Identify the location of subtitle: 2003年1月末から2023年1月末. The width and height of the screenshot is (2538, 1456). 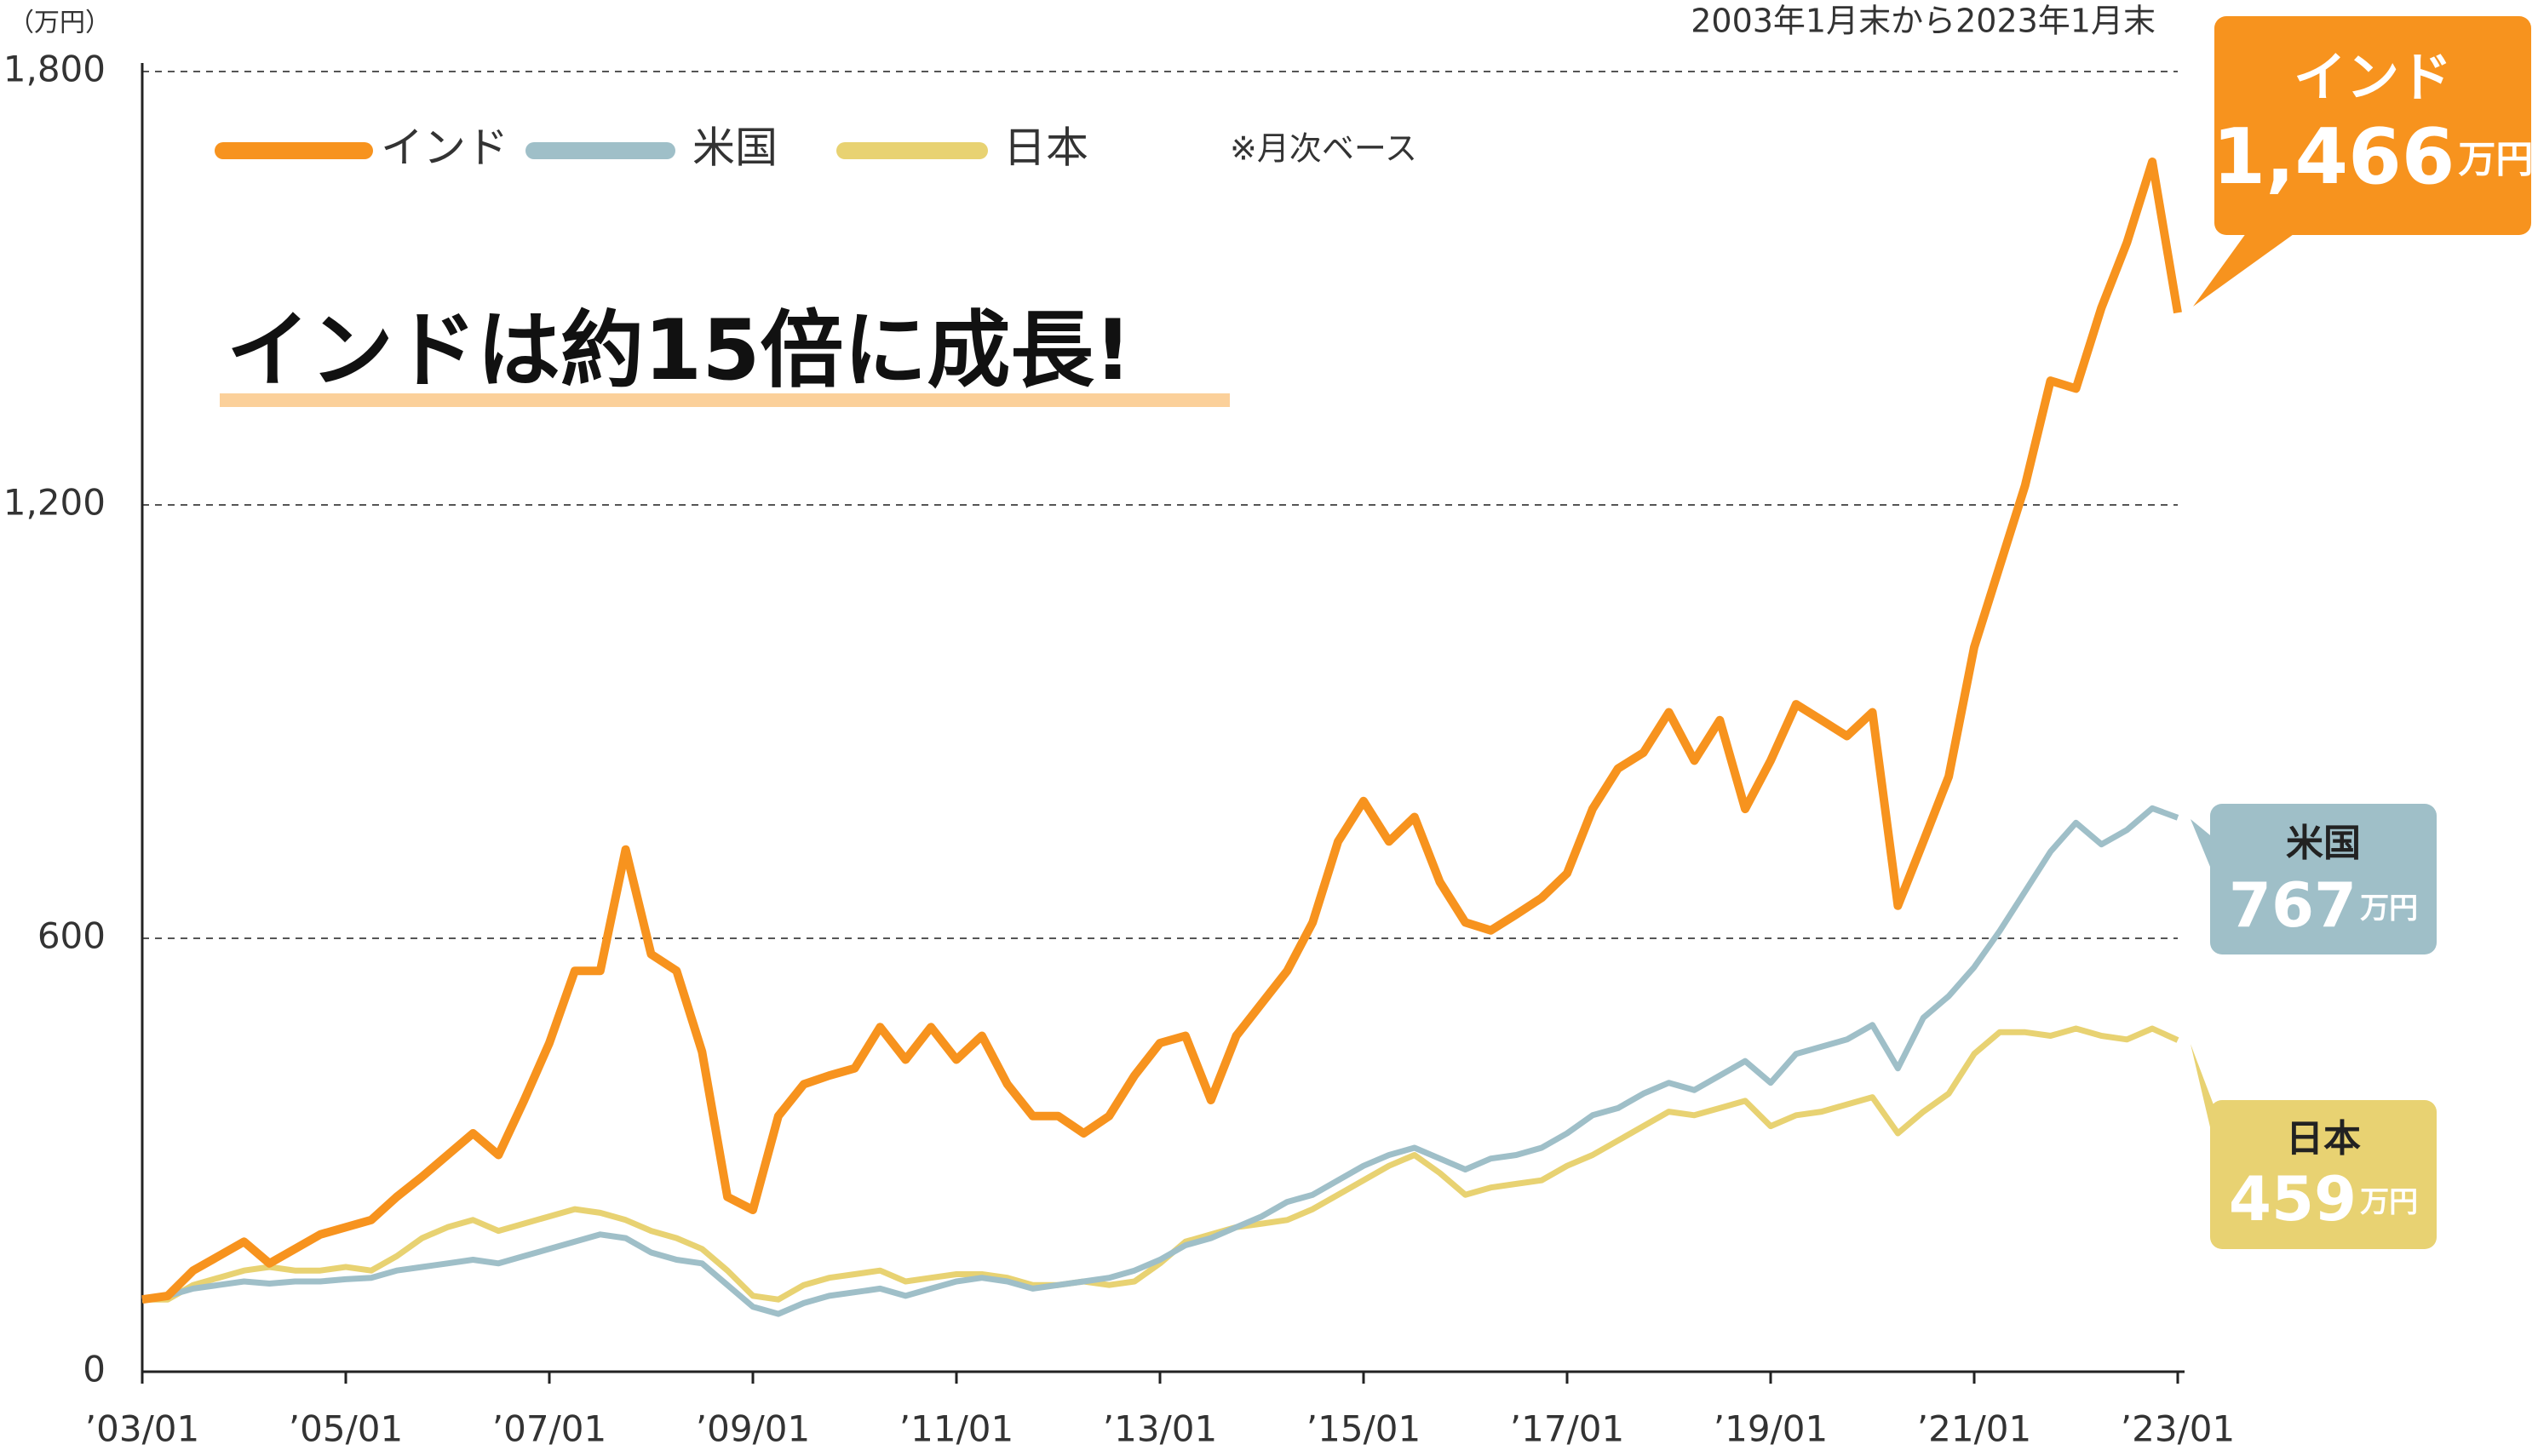
(1923, 21).